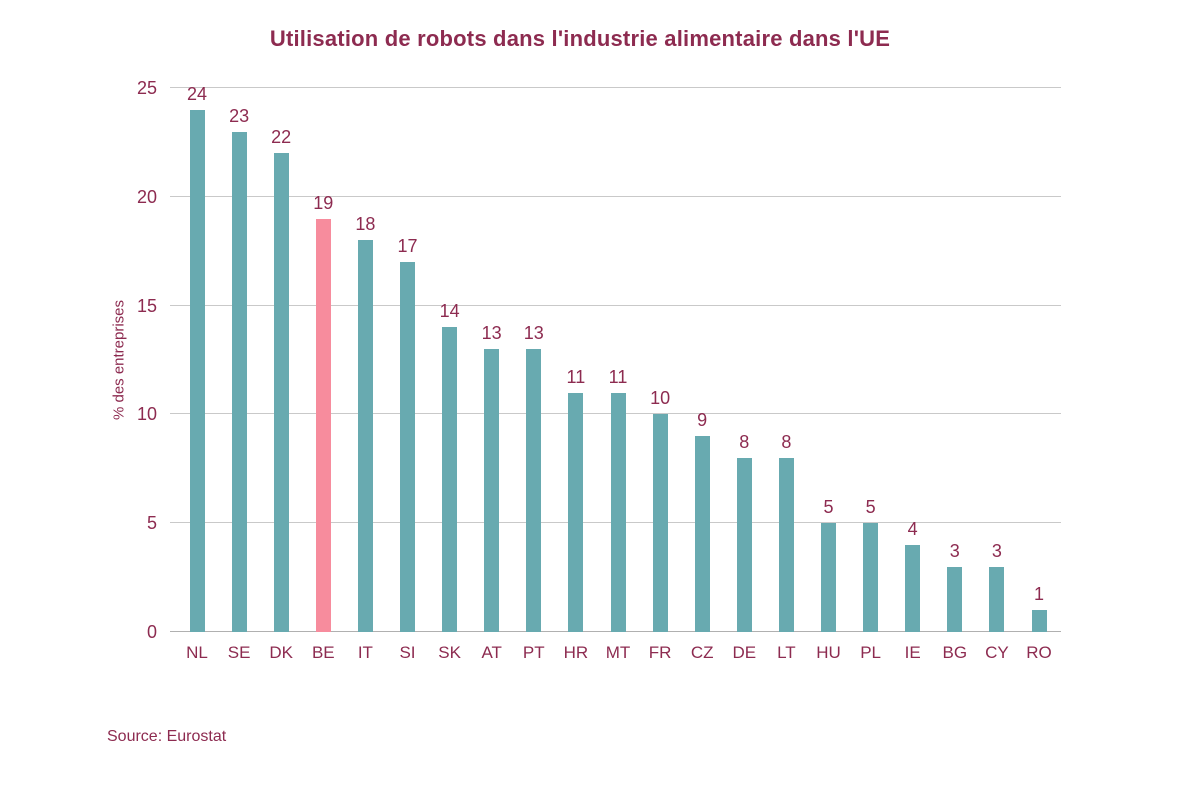 Image resolution: width=1190 pixels, height=788 pixels. I want to click on x-tick-label-FR: FR, so click(660, 652).